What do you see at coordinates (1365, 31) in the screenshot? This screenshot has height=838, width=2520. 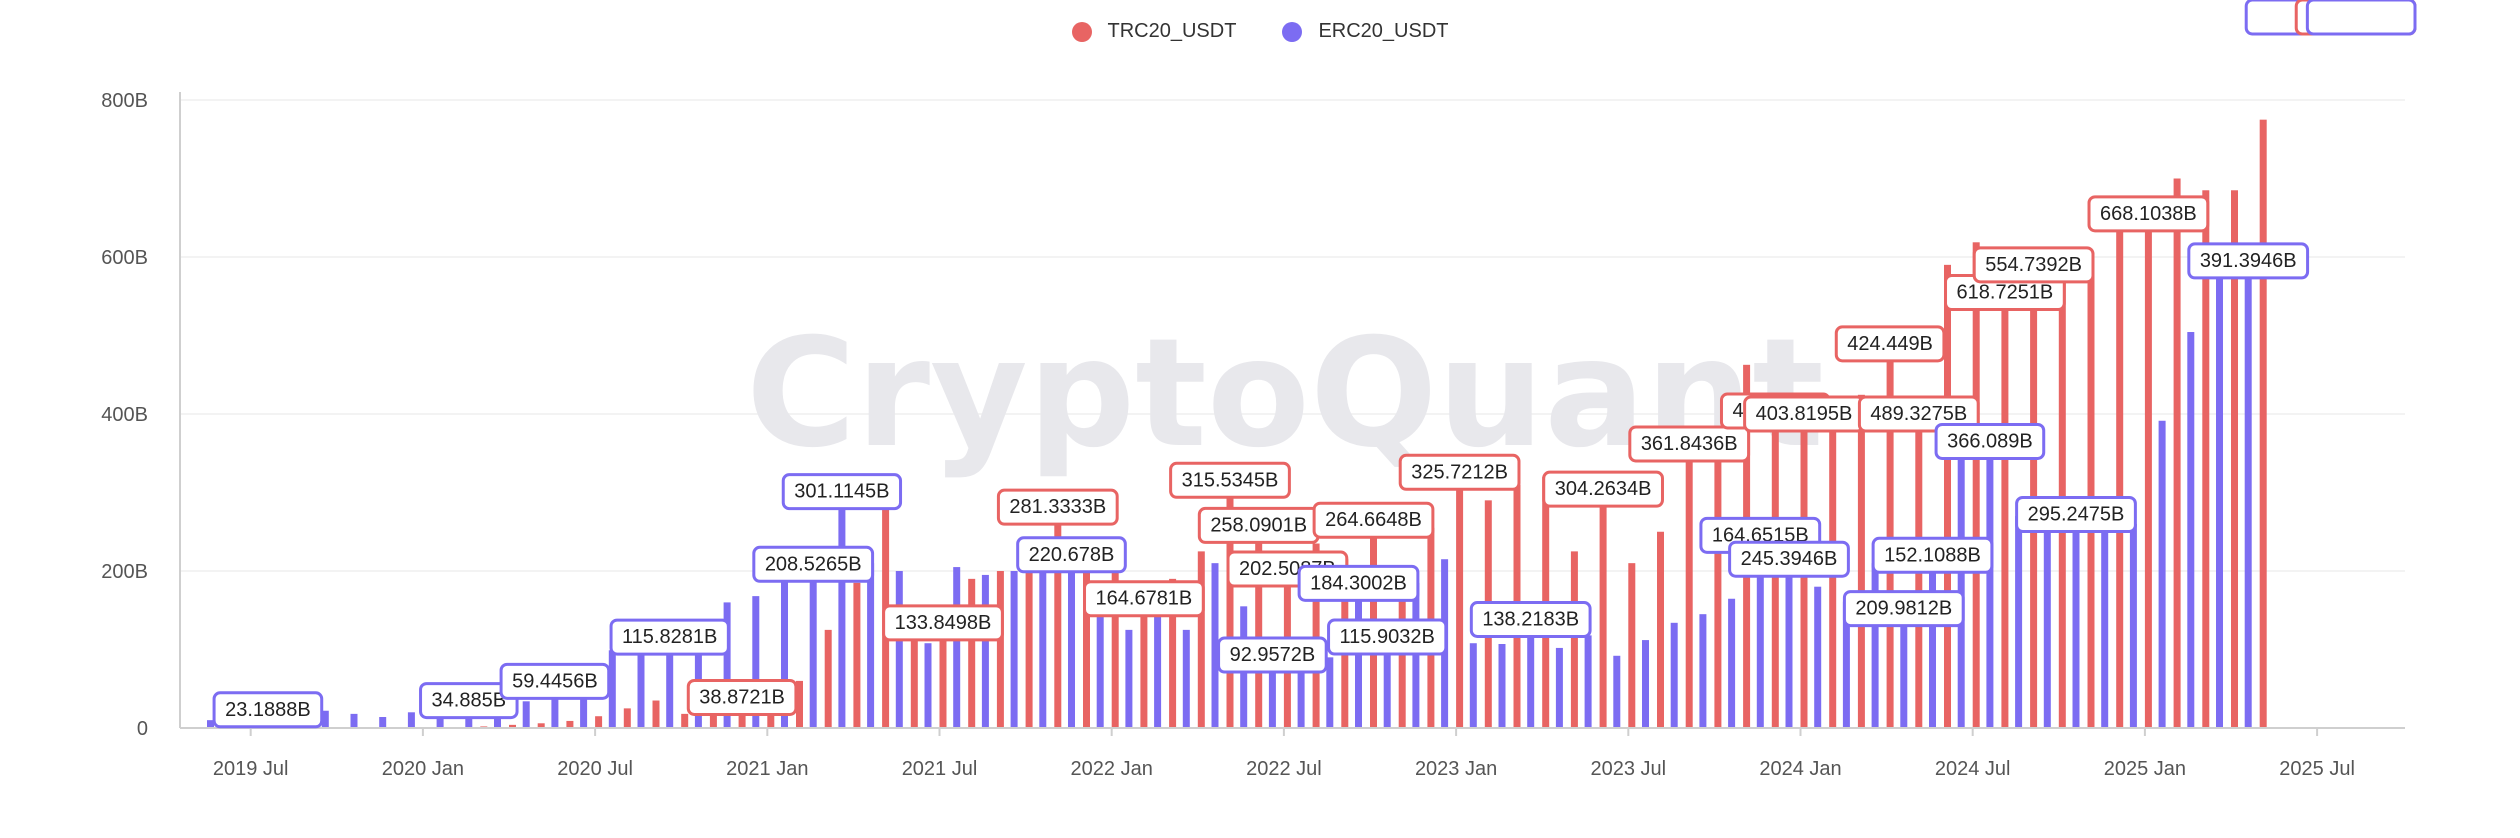 I see `legend-item-erc: ERC20_USDT` at bounding box center [1365, 31].